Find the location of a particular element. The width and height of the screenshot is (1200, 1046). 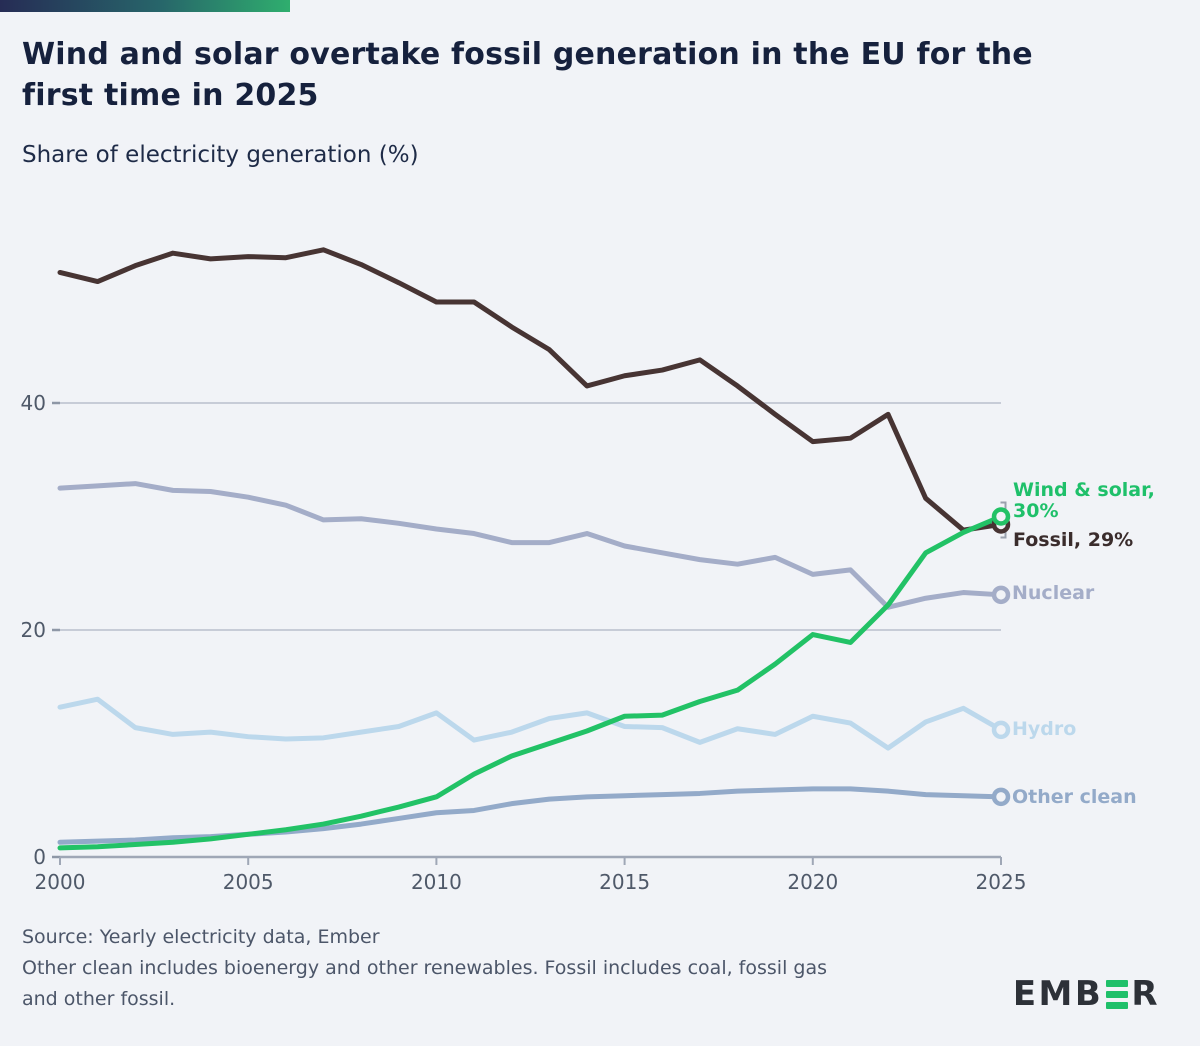

y-tick-label: 40 is located at coordinates (33, 403).